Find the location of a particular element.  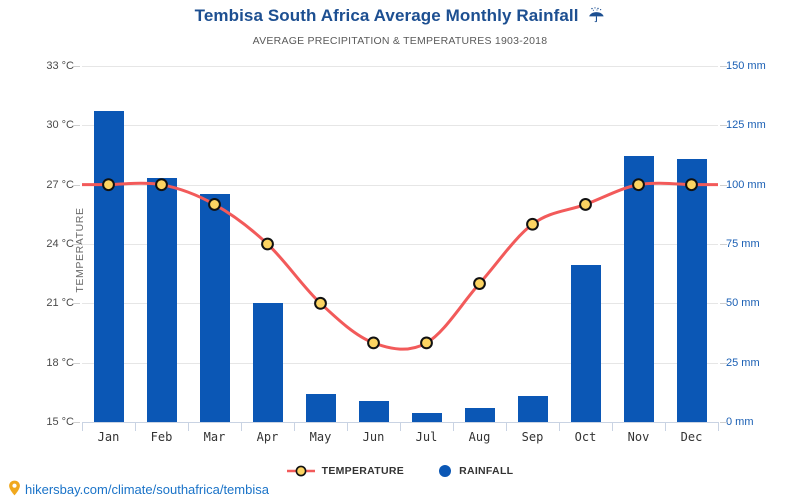

temperature-point-marker: Feb: 27 °C is located at coordinates (161, 185).